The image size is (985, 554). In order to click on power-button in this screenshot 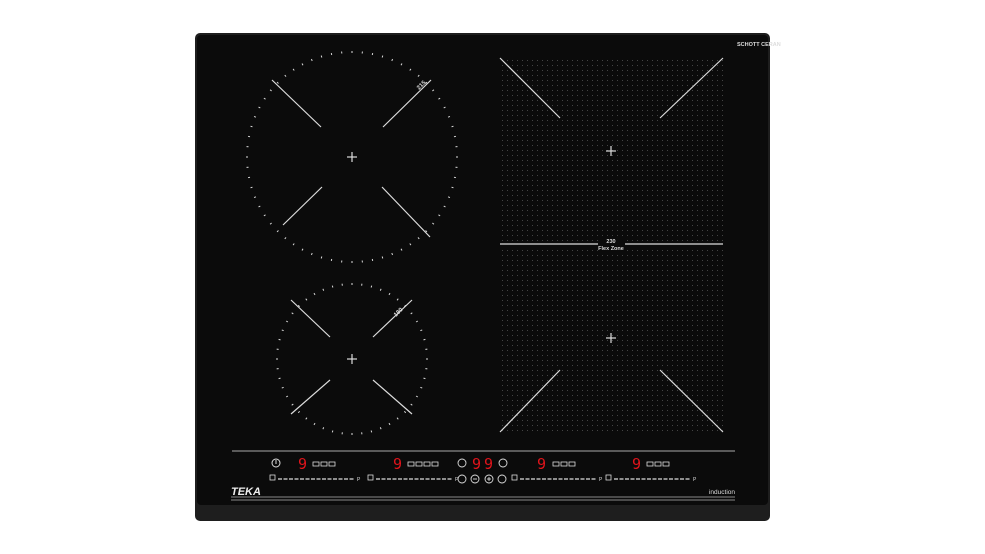, I will do `click(276, 463)`.